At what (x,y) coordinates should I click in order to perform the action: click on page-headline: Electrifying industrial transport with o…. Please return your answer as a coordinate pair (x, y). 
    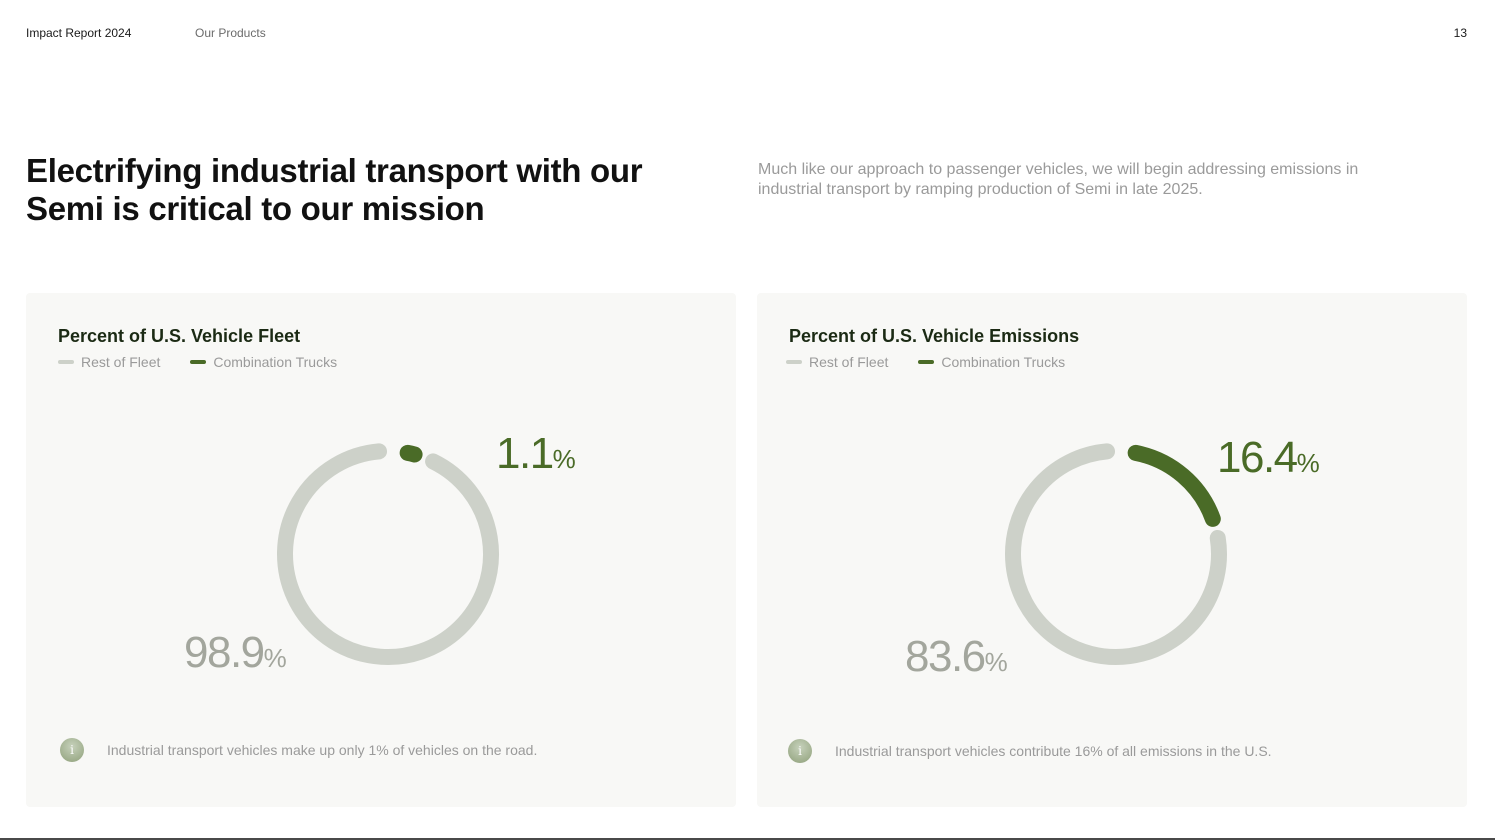
    Looking at the image, I should click on (334, 189).